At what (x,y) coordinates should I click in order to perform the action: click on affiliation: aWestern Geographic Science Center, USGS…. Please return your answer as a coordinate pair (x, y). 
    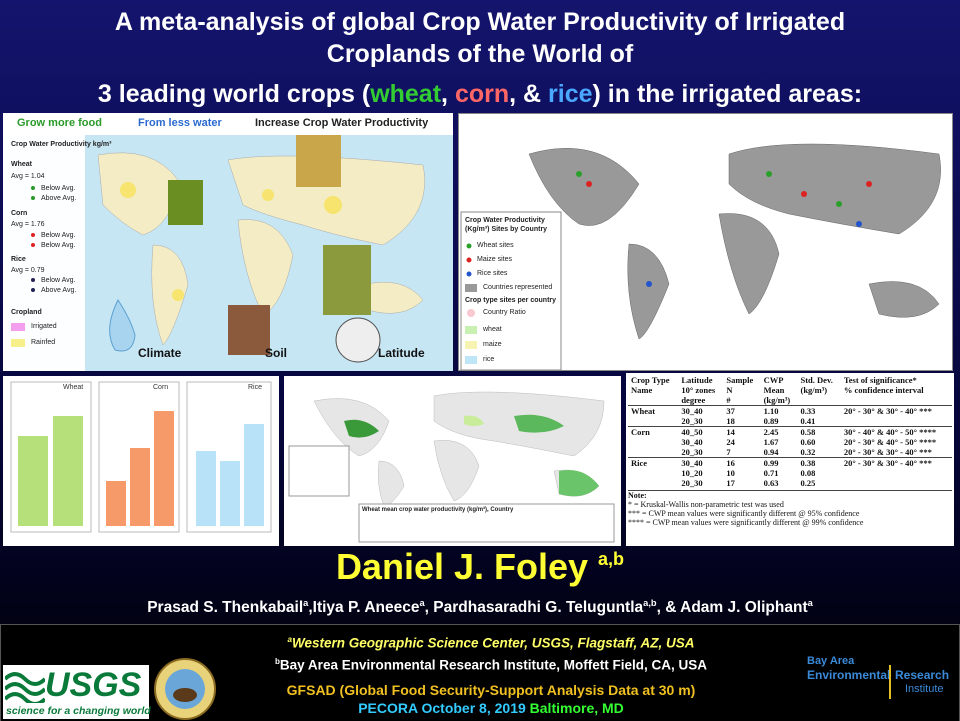
    Looking at the image, I should click on (491, 642).